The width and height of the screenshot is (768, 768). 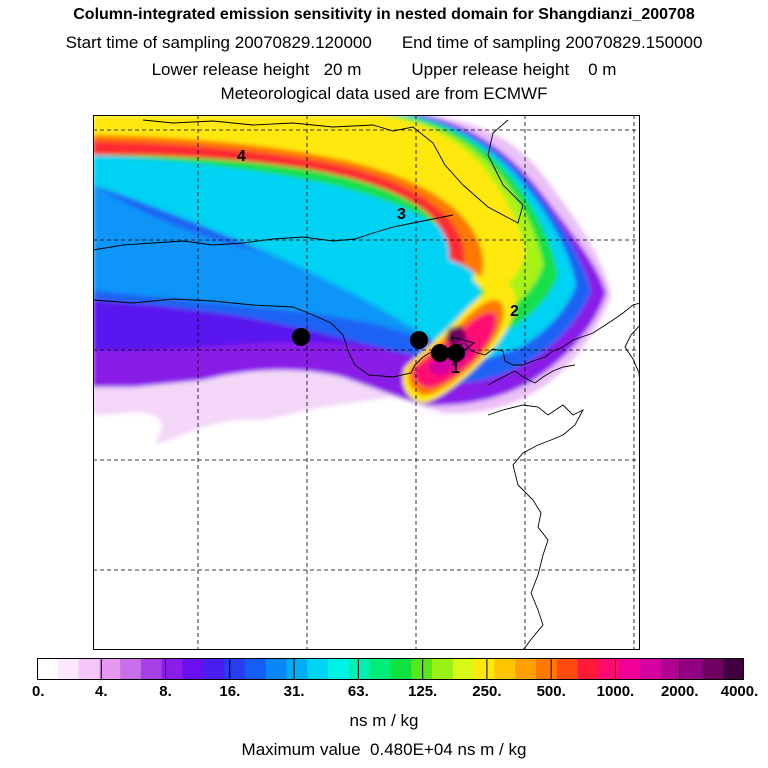 What do you see at coordinates (531, 375) in the screenshot?
I see `coast-liaodong` at bounding box center [531, 375].